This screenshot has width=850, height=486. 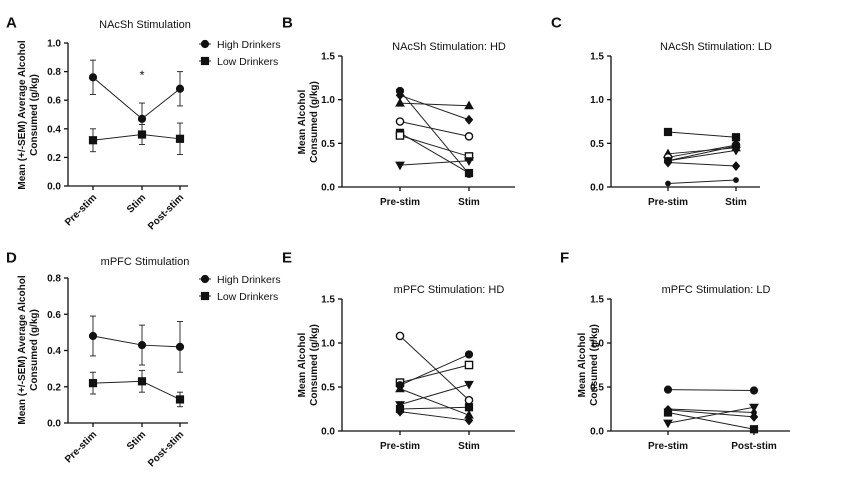 I want to click on panel-label: D, so click(x=11, y=257).